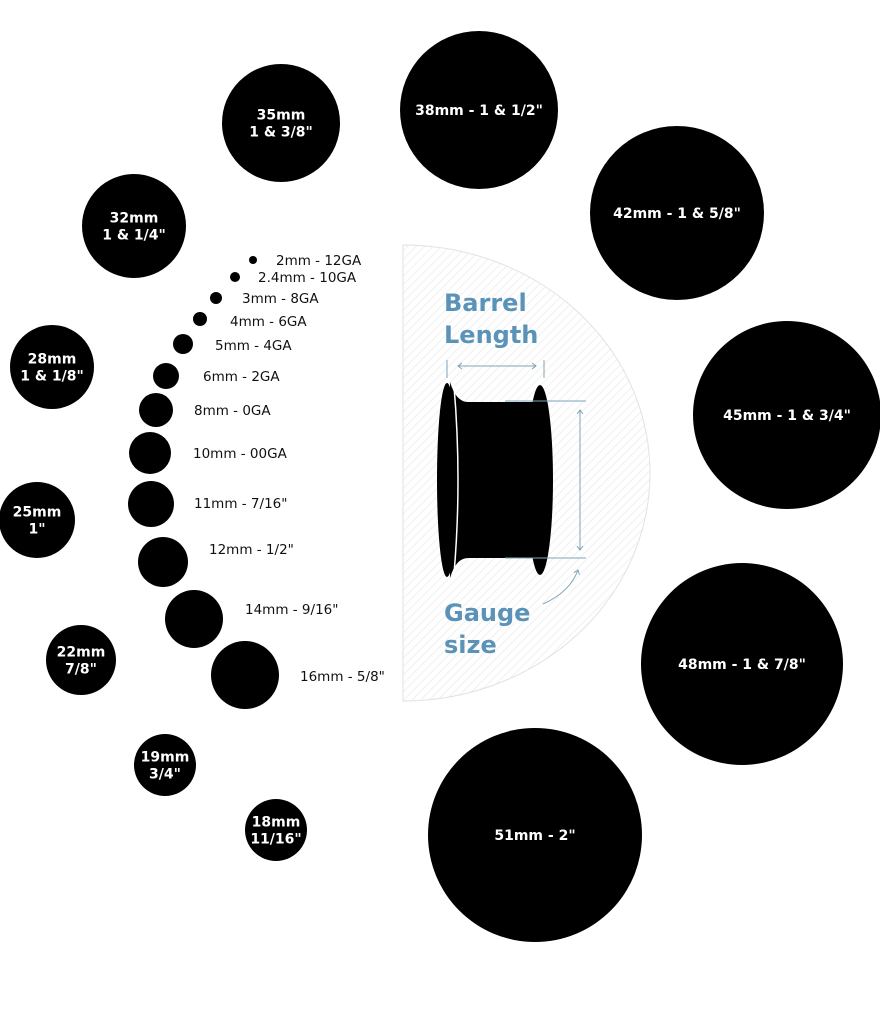 This screenshot has height=1024, width=880. What do you see at coordinates (487, 613) in the screenshot?
I see `gauge-label-line1: Gauge` at bounding box center [487, 613].